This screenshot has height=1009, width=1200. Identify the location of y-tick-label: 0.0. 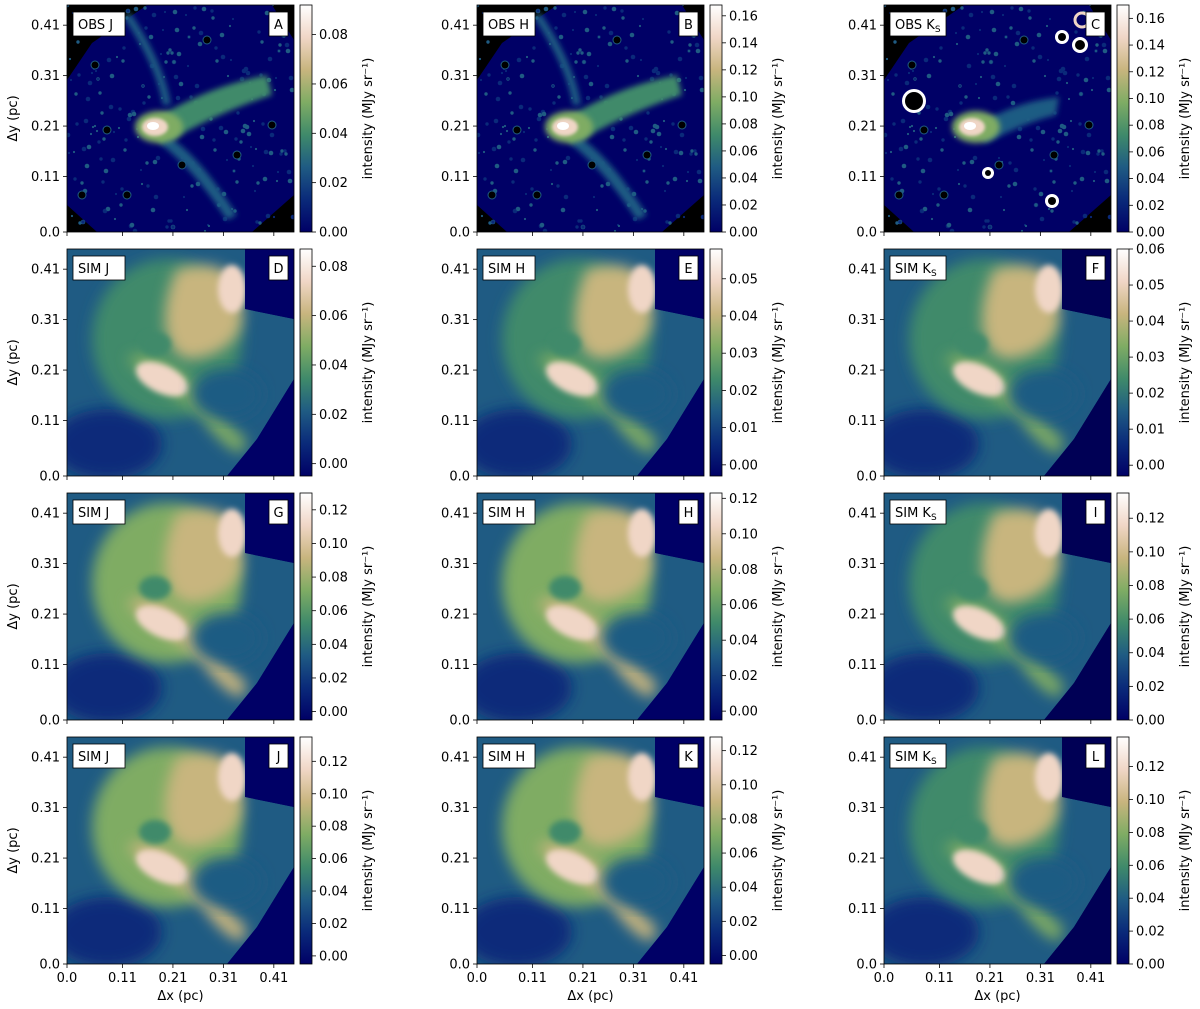
(866, 477).